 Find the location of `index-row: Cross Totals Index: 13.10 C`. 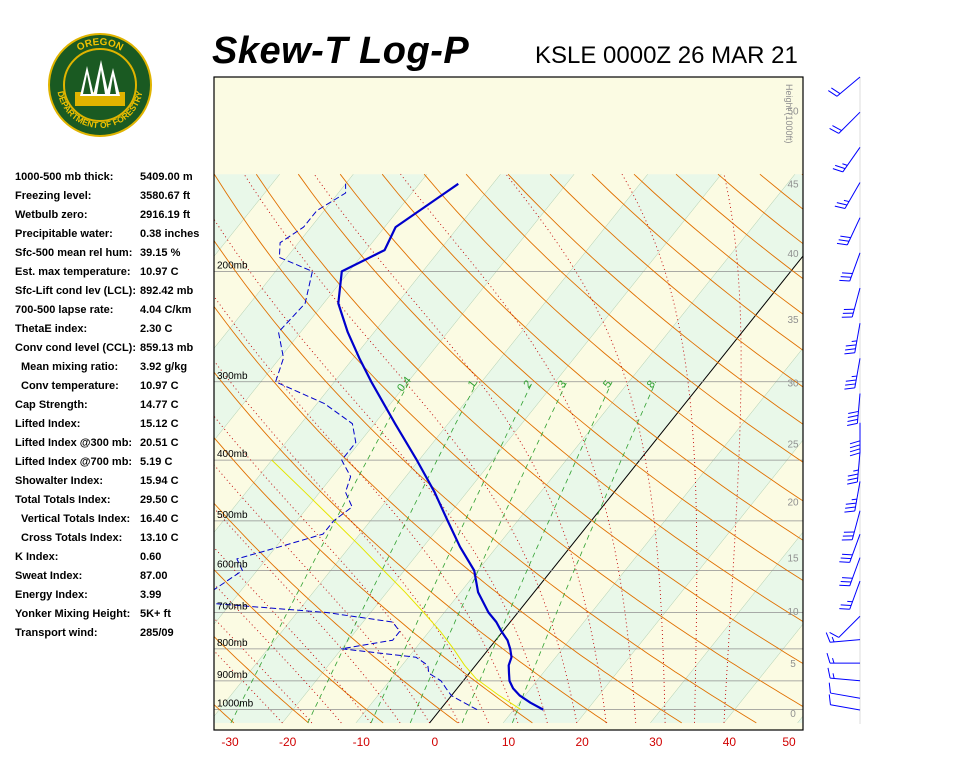

index-row: Cross Totals Index: 13.10 C is located at coordinates (117, 538).